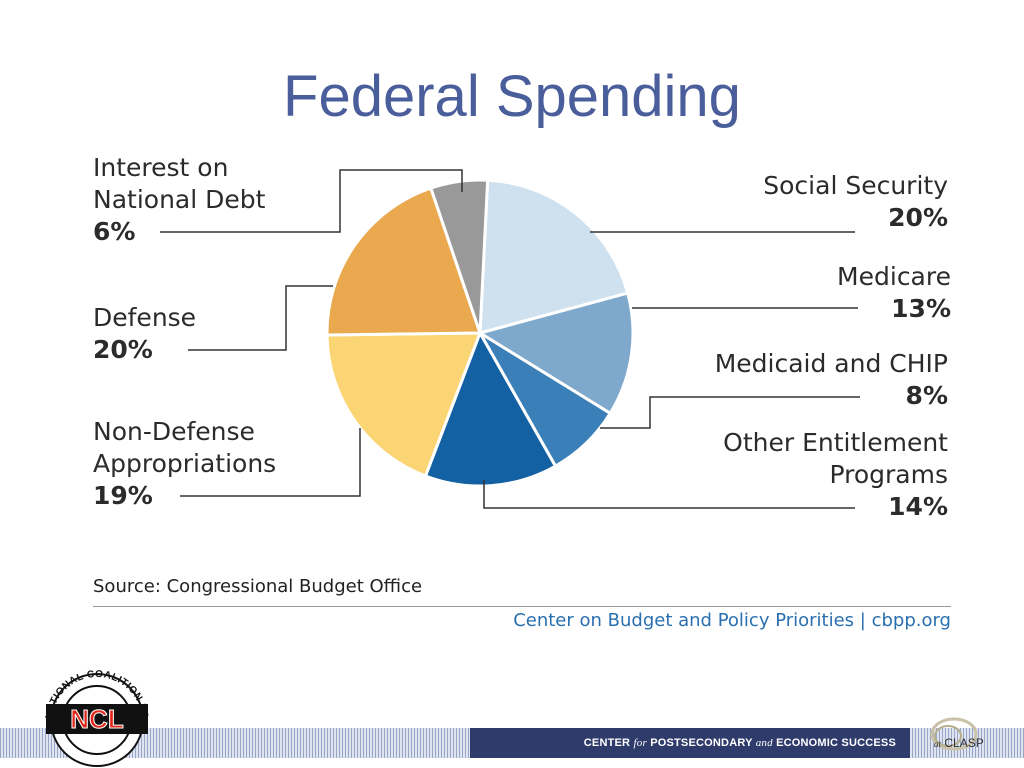 The width and height of the screenshot is (1024, 768). I want to click on pie-slice-interest-on-national-debt, so click(459, 256).